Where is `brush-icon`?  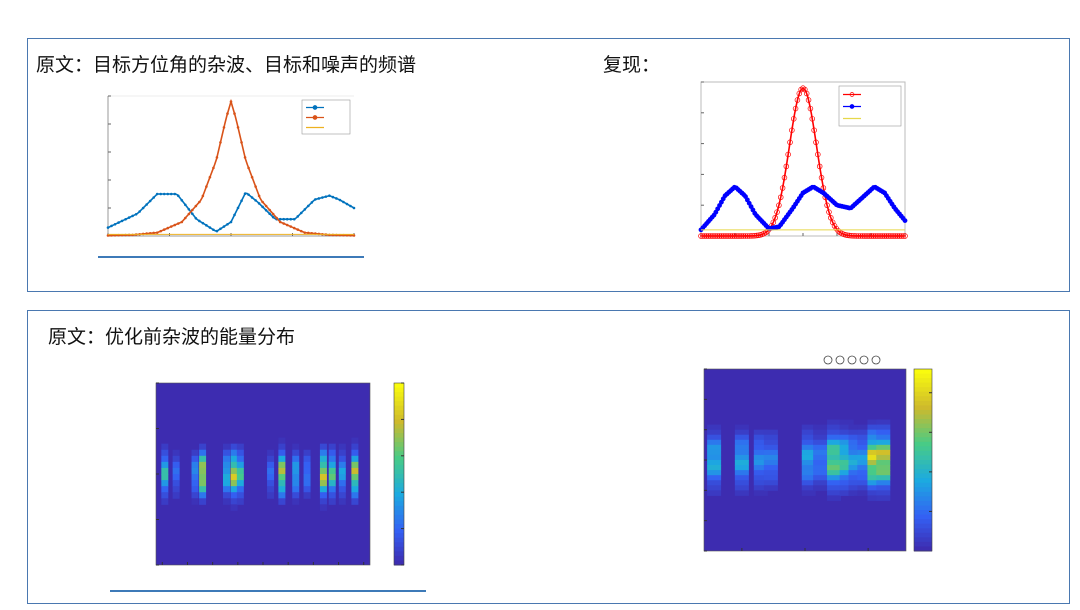 brush-icon is located at coordinates (828, 360).